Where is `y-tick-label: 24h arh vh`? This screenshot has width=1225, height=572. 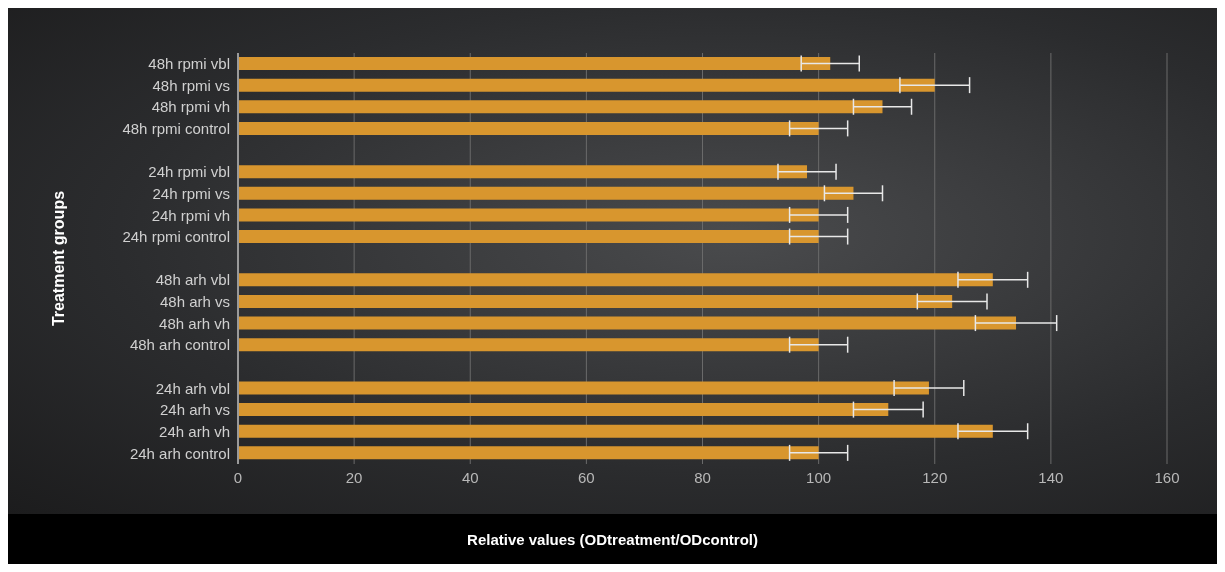
y-tick-label: 24h arh vh is located at coordinates (194, 431).